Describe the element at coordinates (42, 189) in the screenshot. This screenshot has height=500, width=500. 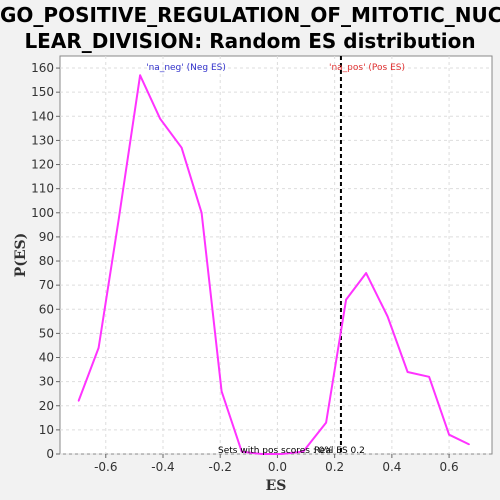
I see `y-tick-label: 110` at that location.